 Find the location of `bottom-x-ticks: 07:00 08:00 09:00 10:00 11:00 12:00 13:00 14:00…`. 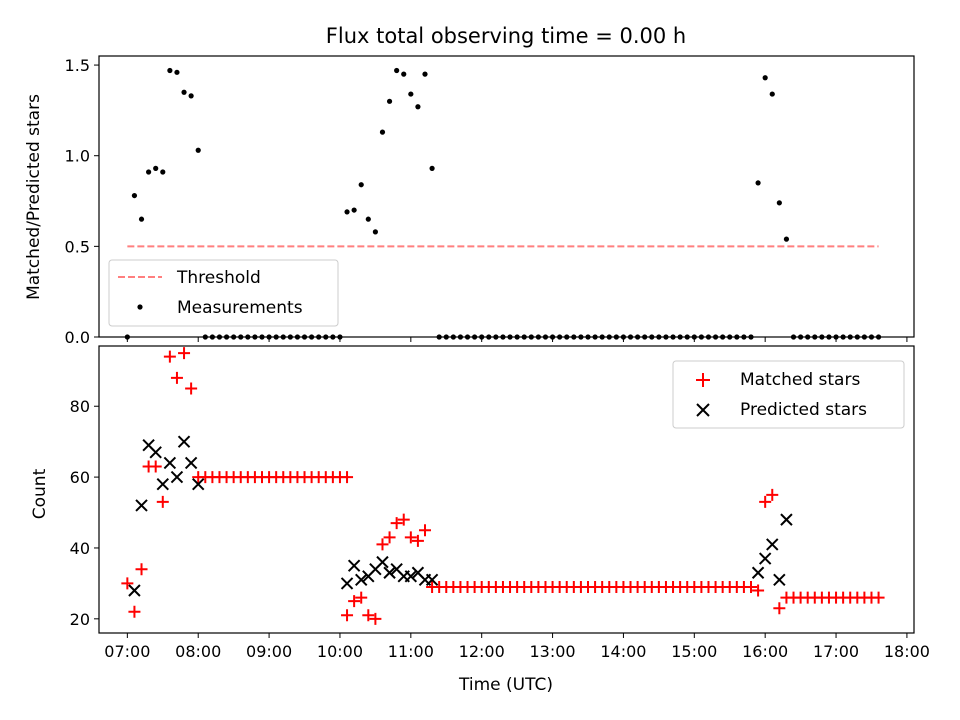

bottom-x-ticks: 07:00 08:00 09:00 10:00 11:00 12:00 13:00 14:00… is located at coordinates (517, 647).